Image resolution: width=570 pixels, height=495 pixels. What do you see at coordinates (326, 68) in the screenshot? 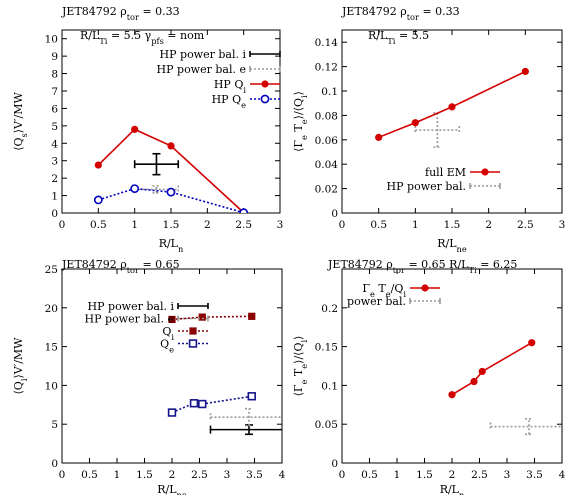
I see `y-tick-label: 0.12` at bounding box center [326, 68].